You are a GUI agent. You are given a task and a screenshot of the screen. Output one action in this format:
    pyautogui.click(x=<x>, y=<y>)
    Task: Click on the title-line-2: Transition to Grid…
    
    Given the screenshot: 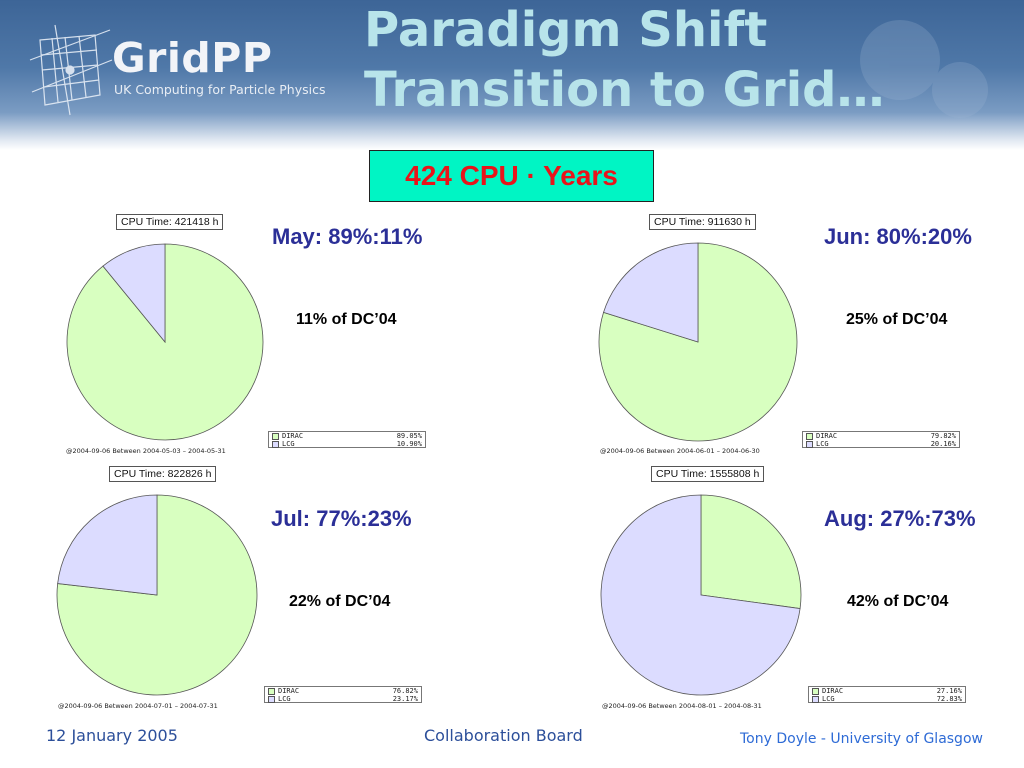 What is the action you would take?
    pyautogui.click(x=624, y=90)
    